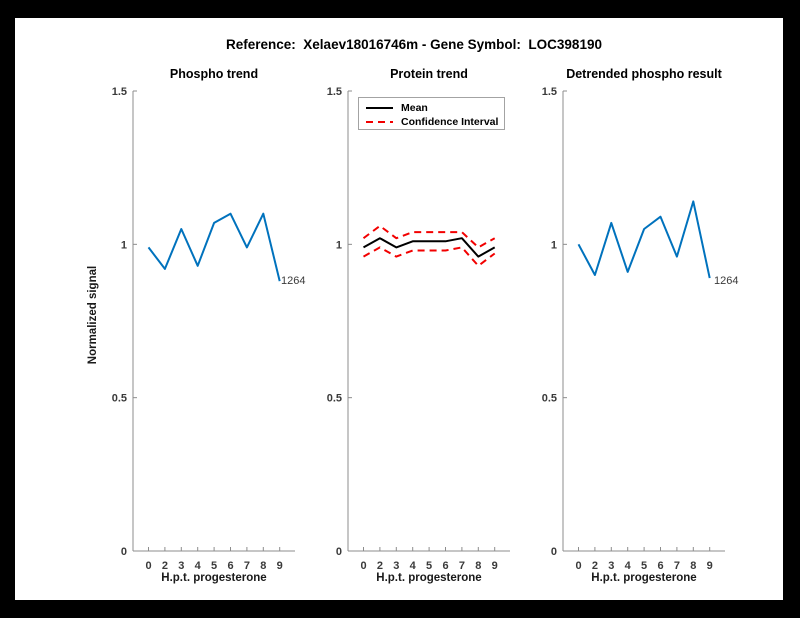 The height and width of the screenshot is (618, 800). What do you see at coordinates (429, 256) in the screenshot?
I see `confidence-interval-lower-line` at bounding box center [429, 256].